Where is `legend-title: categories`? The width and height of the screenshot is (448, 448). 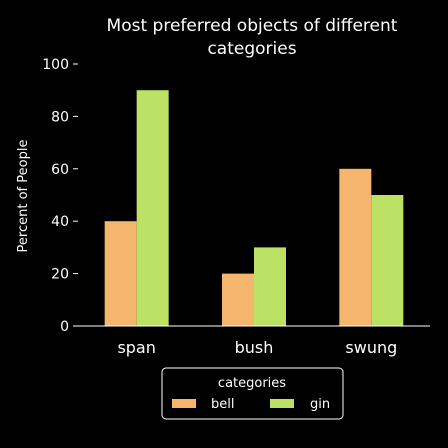 legend-title: categories is located at coordinates (252, 383).